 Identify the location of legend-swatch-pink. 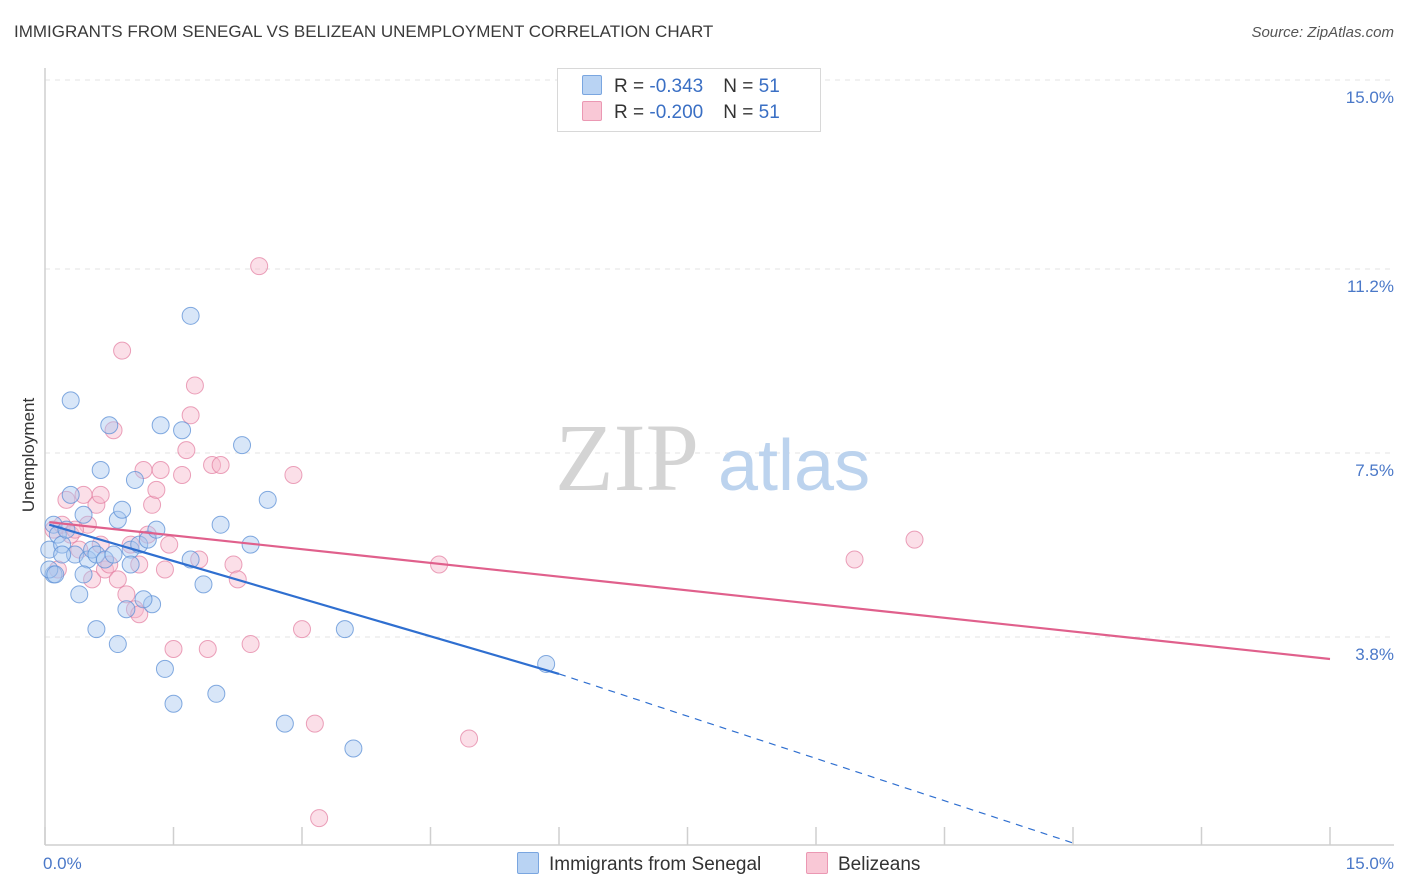
(592, 111).